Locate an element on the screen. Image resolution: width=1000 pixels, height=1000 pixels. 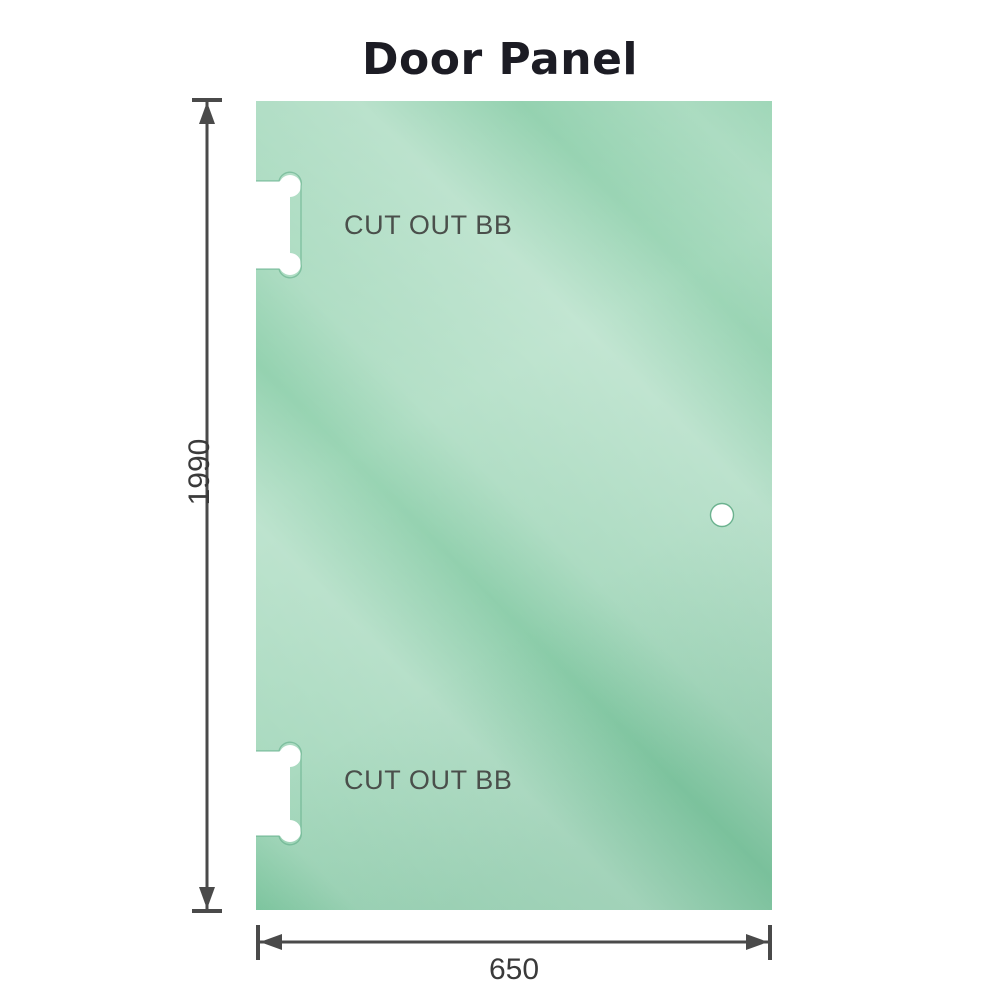
dimension-width-label: 650 is located at coordinates (514, 969).